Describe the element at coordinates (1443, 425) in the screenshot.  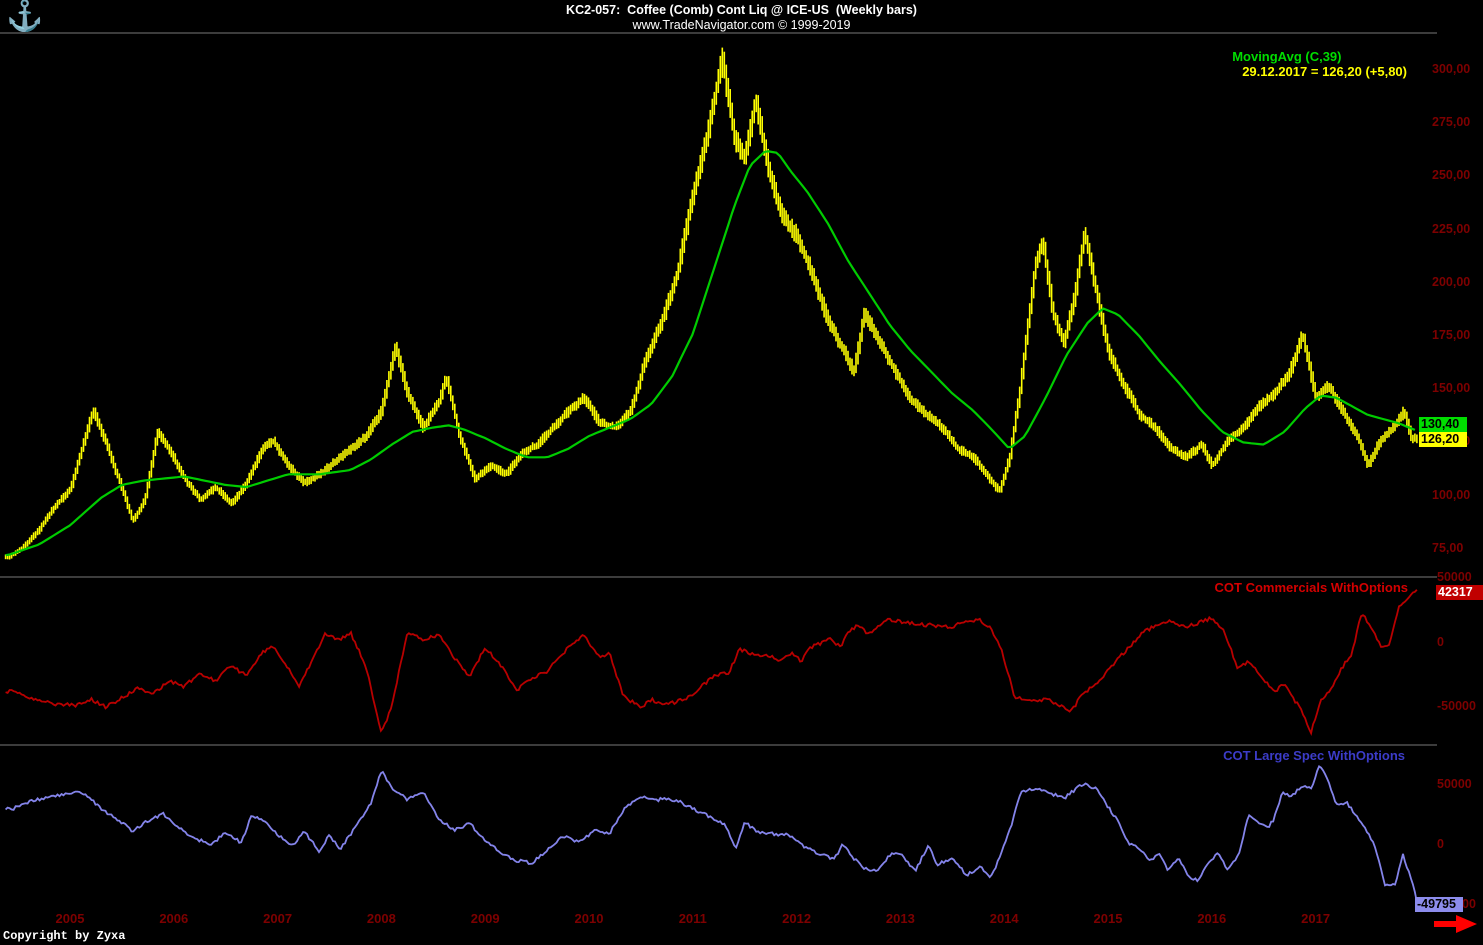
I see `ma-value-badge: 130,40` at that location.